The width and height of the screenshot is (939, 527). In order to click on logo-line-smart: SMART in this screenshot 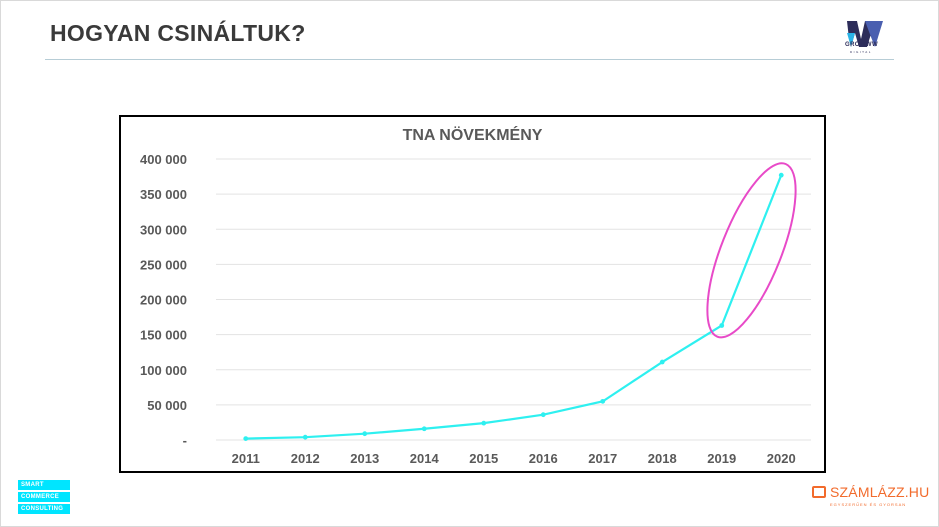, I will do `click(44, 485)`.